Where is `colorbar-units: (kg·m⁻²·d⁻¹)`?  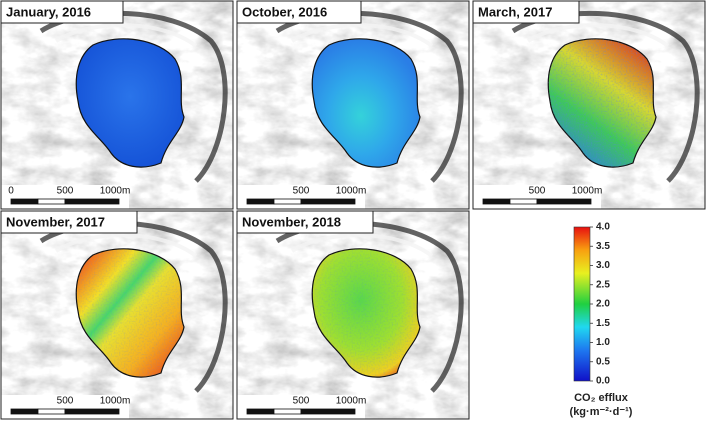 colorbar-units: (kg·m⁻²·d⁻¹) is located at coordinates (601, 412).